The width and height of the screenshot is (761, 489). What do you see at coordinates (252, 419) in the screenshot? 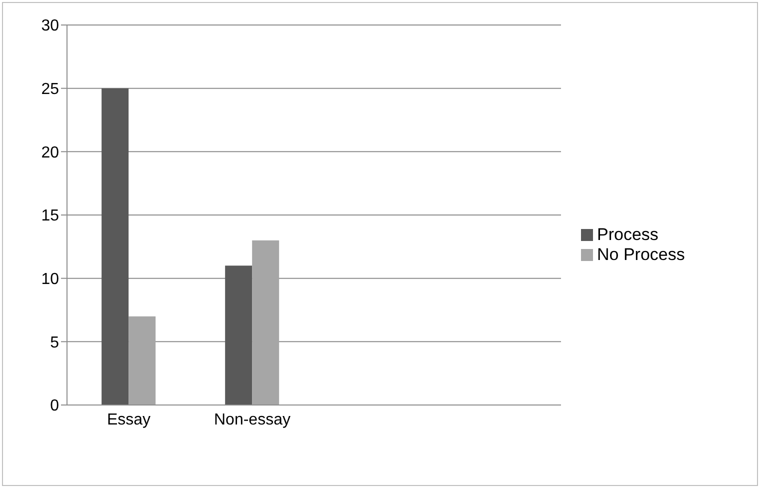
I see `x-tick-label: Non-essay` at bounding box center [252, 419].